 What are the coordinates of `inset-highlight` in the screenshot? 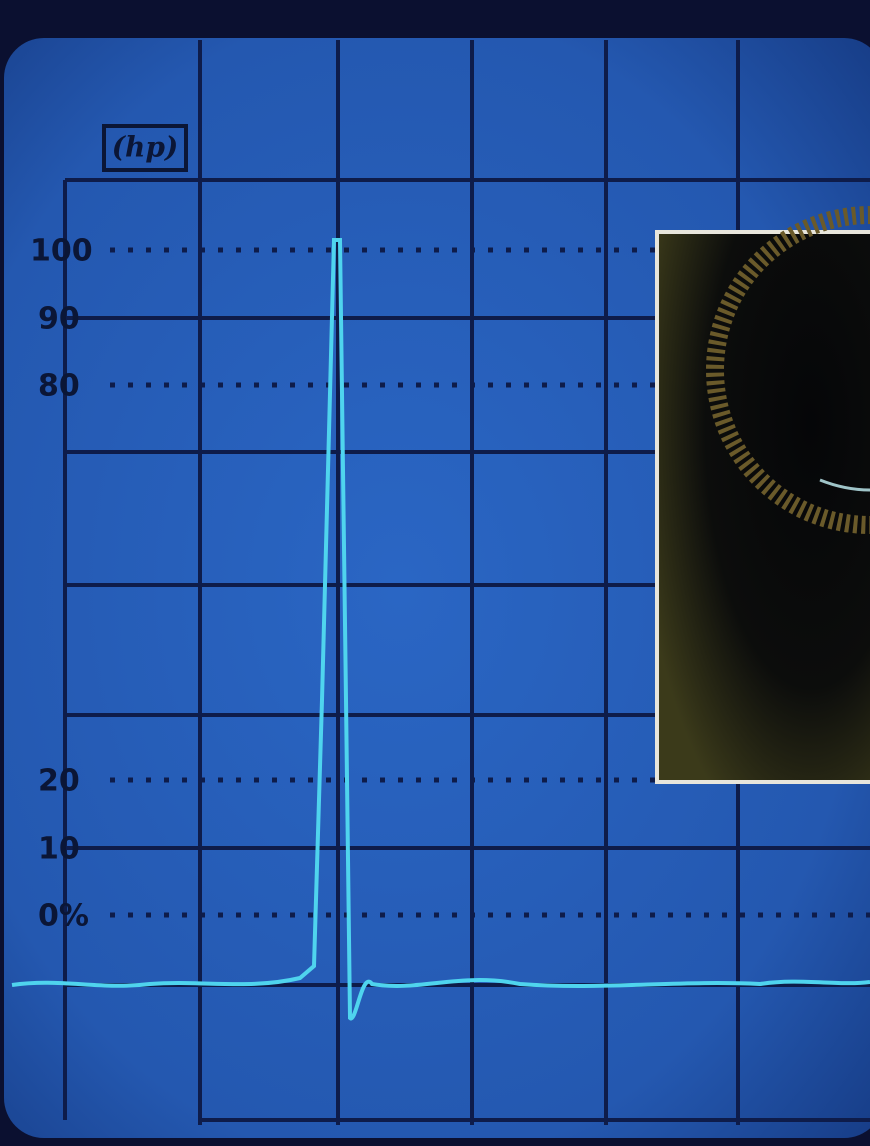 It's located at (844, 485).